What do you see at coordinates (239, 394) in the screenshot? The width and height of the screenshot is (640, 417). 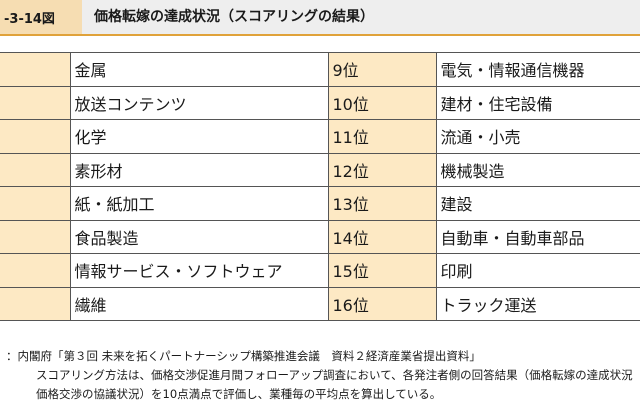 I see `method-note-line2: 価格交渉の協議状況）を10点満点で評価し、業種毎の平均点を算出している。` at bounding box center [239, 394].